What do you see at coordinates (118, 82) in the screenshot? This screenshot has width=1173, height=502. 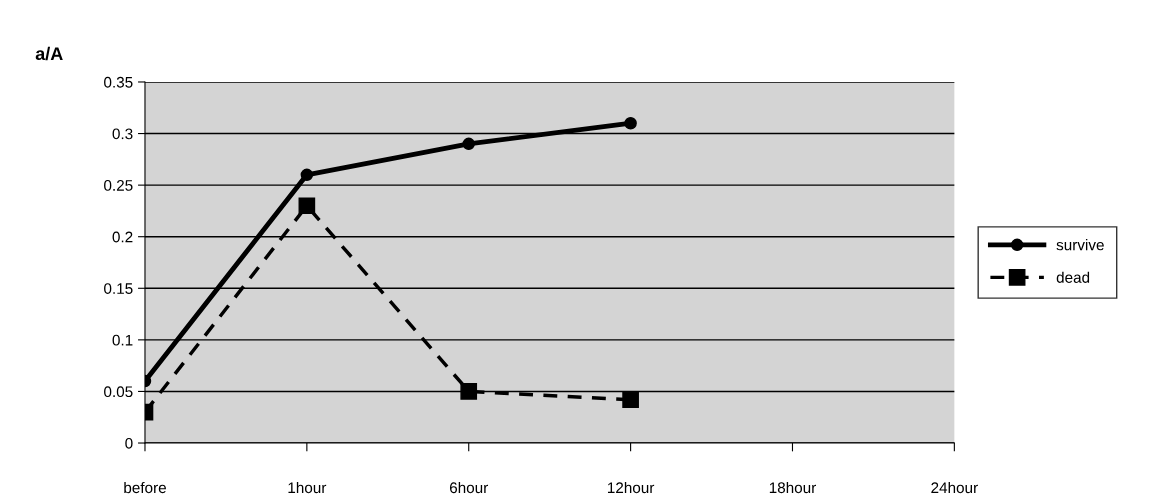 I see `y-tick-label: 0.35` at bounding box center [118, 82].